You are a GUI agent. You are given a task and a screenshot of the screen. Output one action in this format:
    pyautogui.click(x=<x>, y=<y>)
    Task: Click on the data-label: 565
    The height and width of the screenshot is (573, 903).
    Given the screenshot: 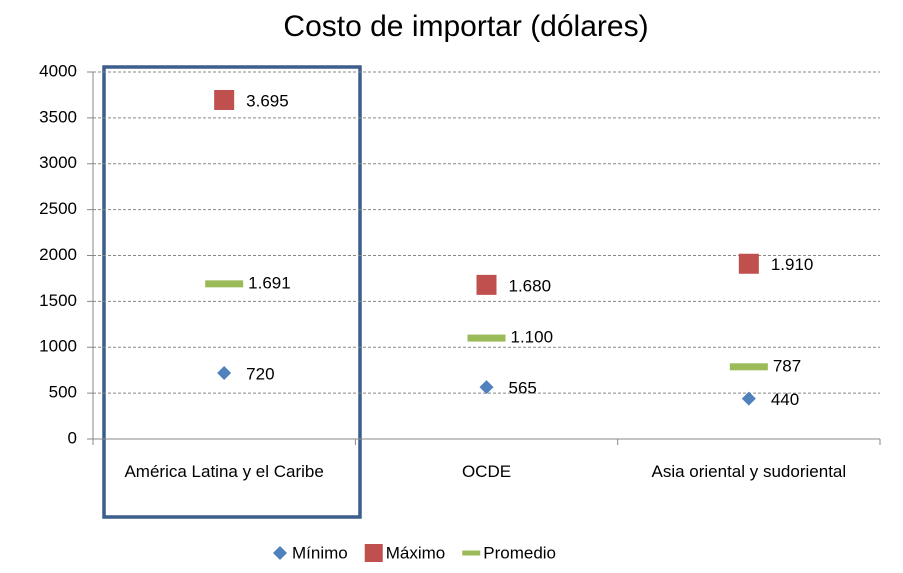 What is the action you would take?
    pyautogui.click(x=523, y=388)
    